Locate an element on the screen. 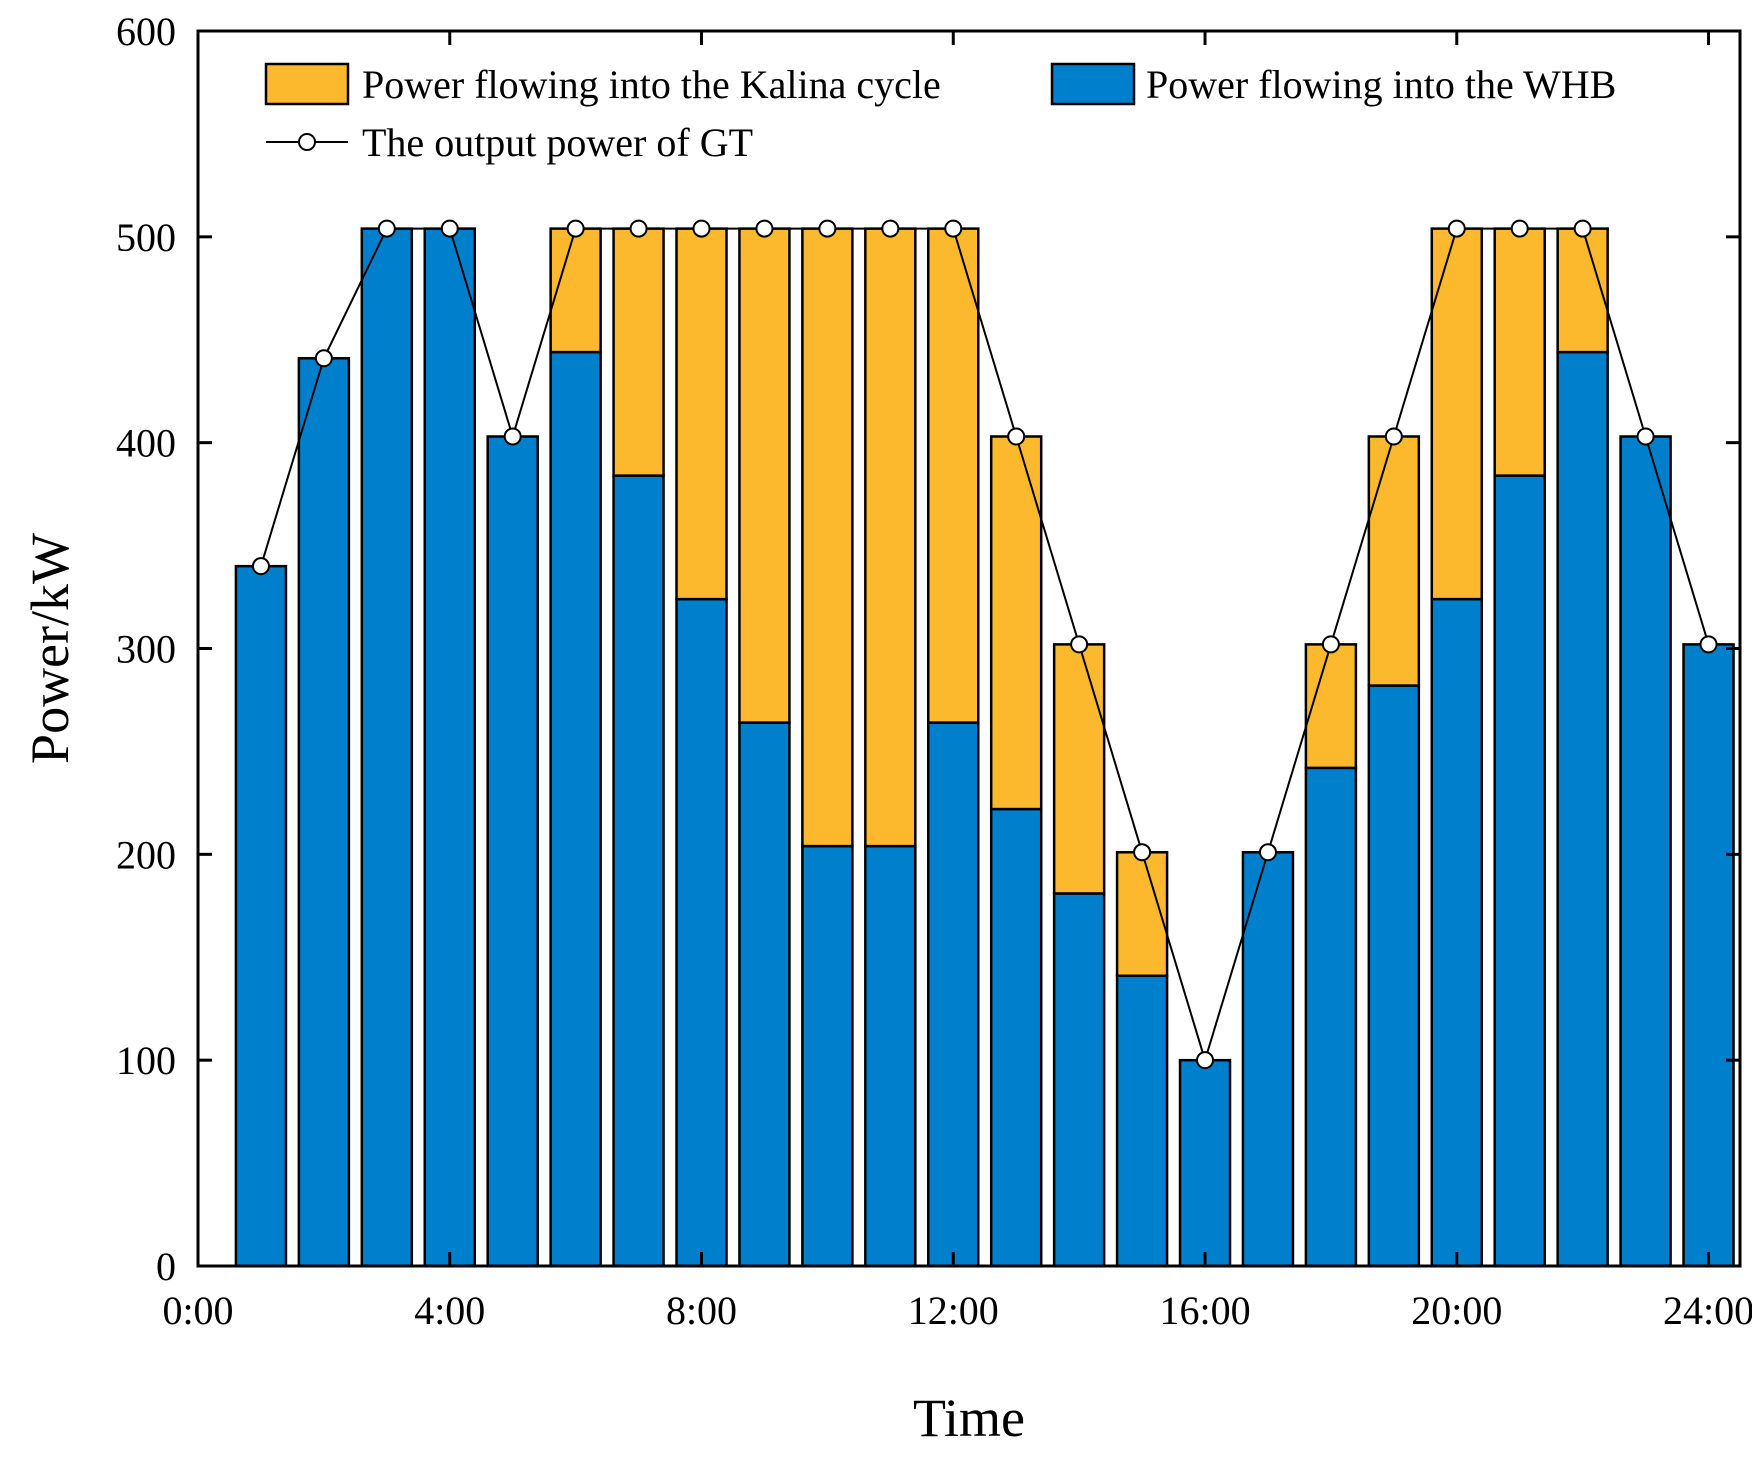 The height and width of the screenshot is (1457, 1752). legend-label-gt: The output power of GT is located at coordinates (557, 142).